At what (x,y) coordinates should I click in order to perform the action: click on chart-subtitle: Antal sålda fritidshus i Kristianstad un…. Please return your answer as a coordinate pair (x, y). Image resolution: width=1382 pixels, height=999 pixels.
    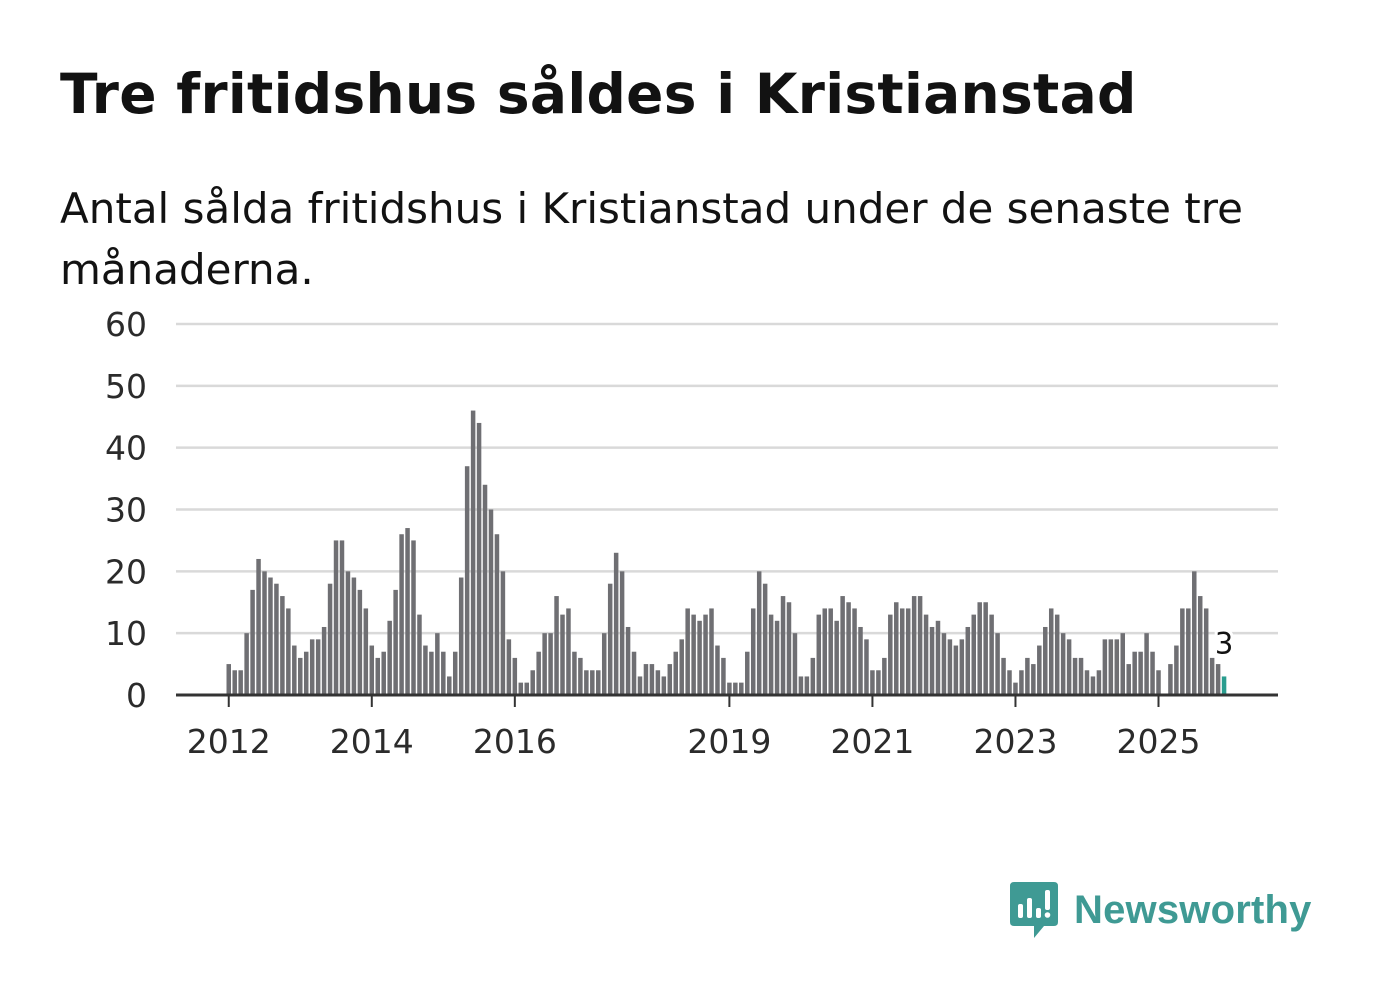
    Looking at the image, I should click on (651, 239).